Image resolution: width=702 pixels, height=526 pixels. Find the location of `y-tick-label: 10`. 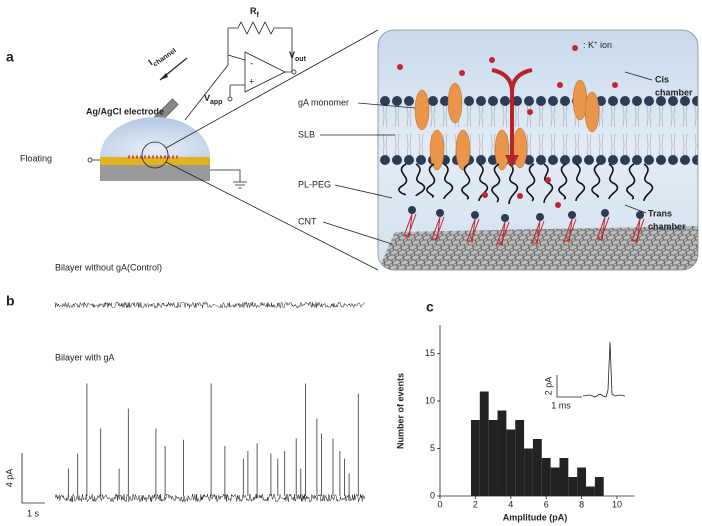

y-tick-label: 10 is located at coordinates (430, 400).